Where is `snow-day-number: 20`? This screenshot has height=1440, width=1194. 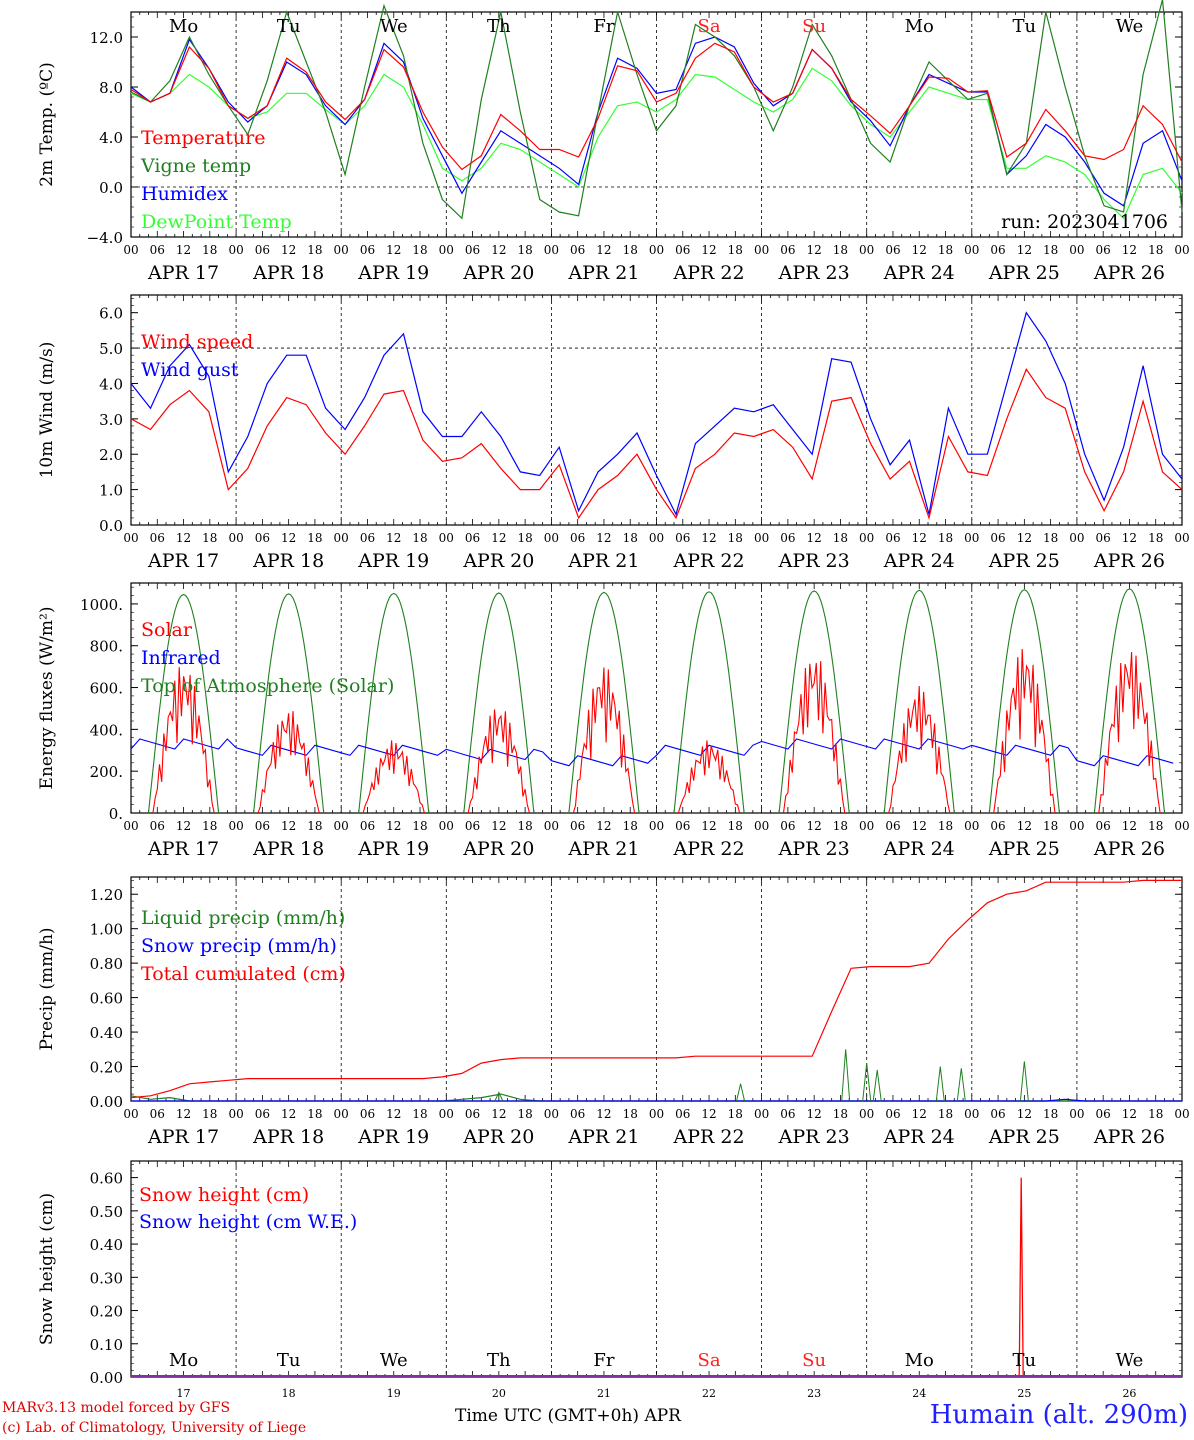 snow-day-number: 20 is located at coordinates (499, 1393).